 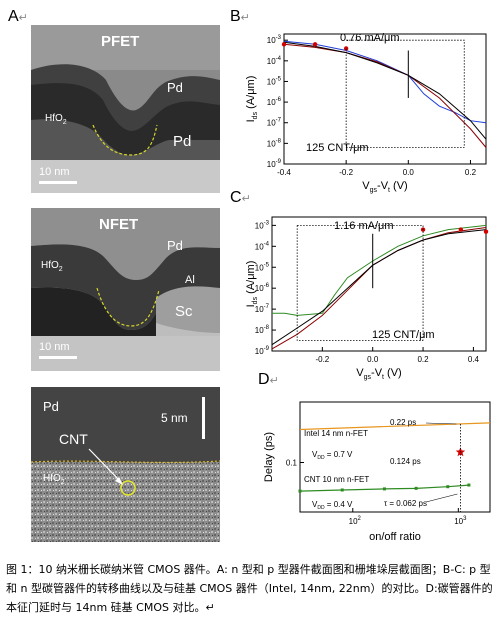 I want to click on panel-letter-d: D↵, so click(x=268, y=379).